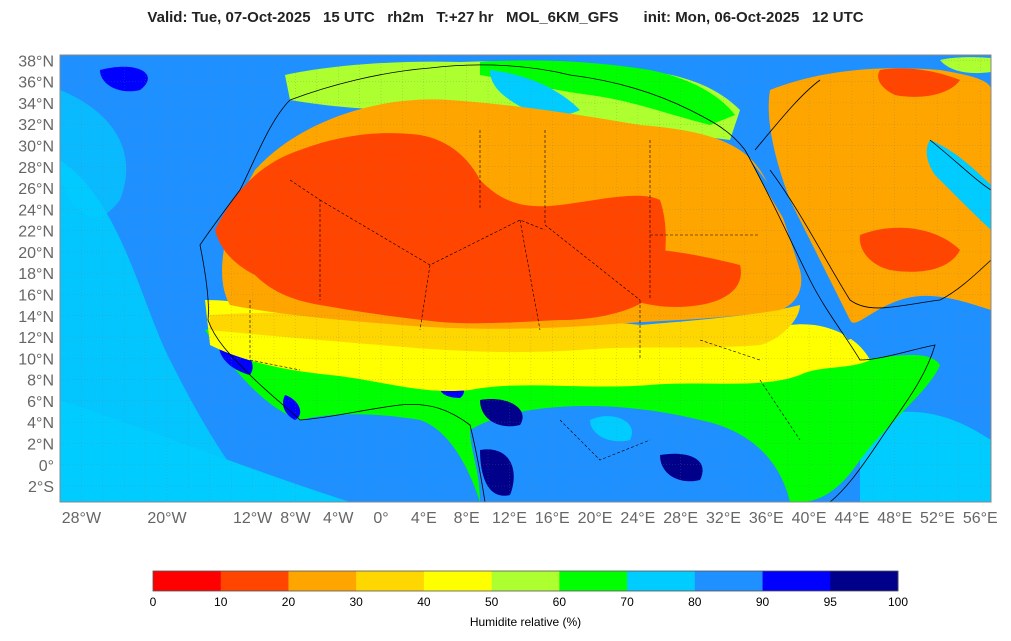 The image size is (1011, 641). Describe the element at coordinates (36, 295) in the screenshot. I see `lat-tick-label: 16°N` at that location.